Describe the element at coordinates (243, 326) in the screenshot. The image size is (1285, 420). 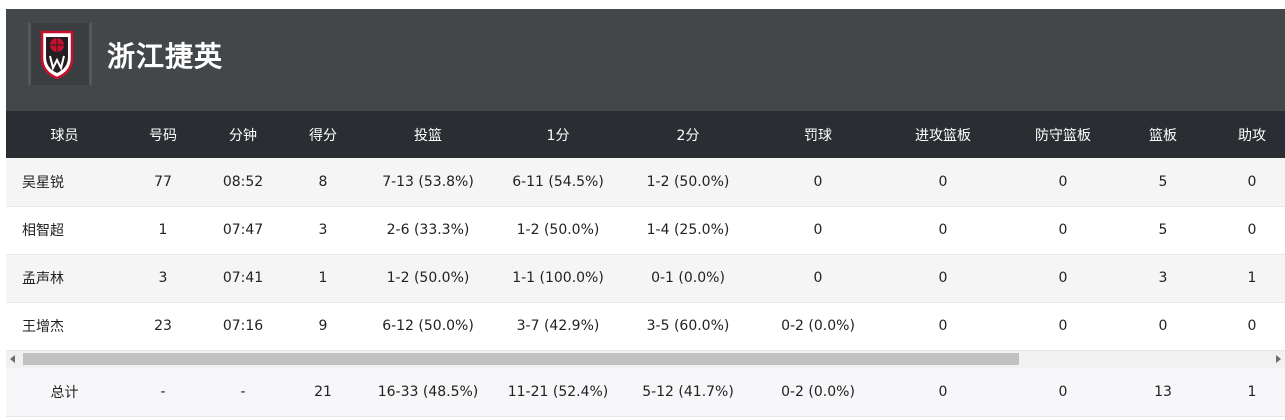
I see `table-cell: 07:16` at that location.